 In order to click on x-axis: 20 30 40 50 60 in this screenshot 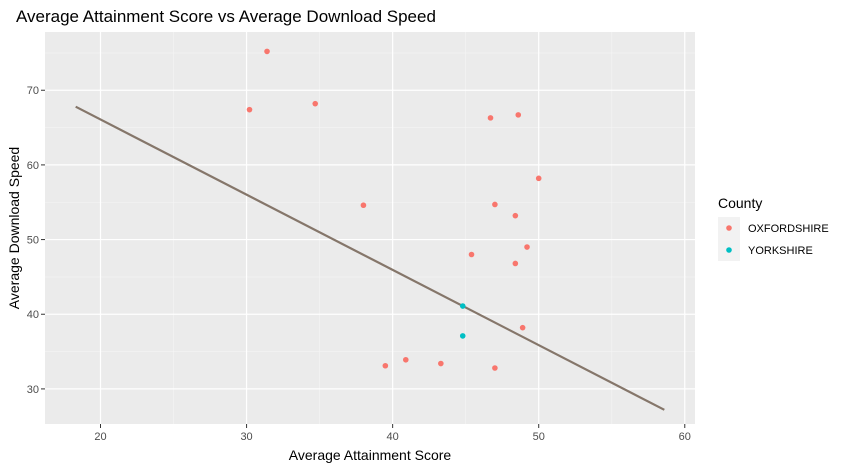, I will do `click(392, 433)`.